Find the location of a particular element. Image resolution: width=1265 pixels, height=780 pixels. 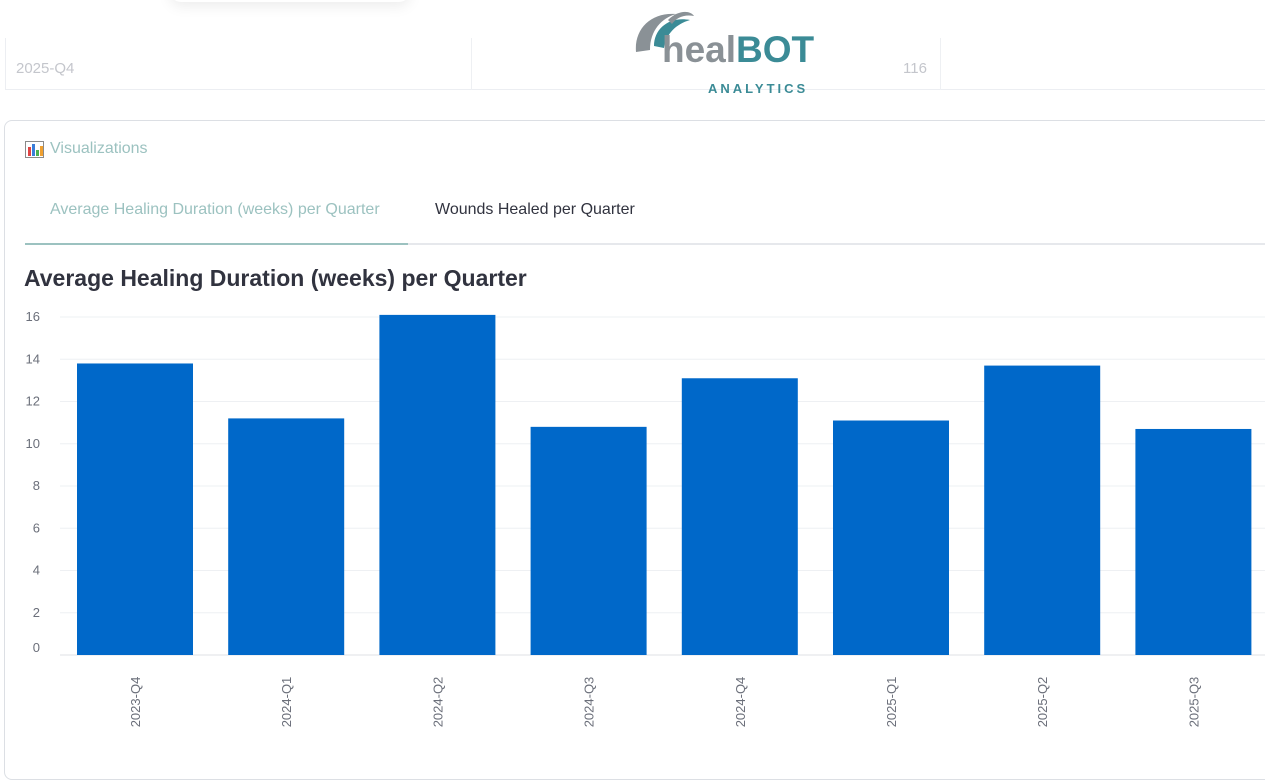

logo-wordmark: healBOT is located at coordinates (738, 50).